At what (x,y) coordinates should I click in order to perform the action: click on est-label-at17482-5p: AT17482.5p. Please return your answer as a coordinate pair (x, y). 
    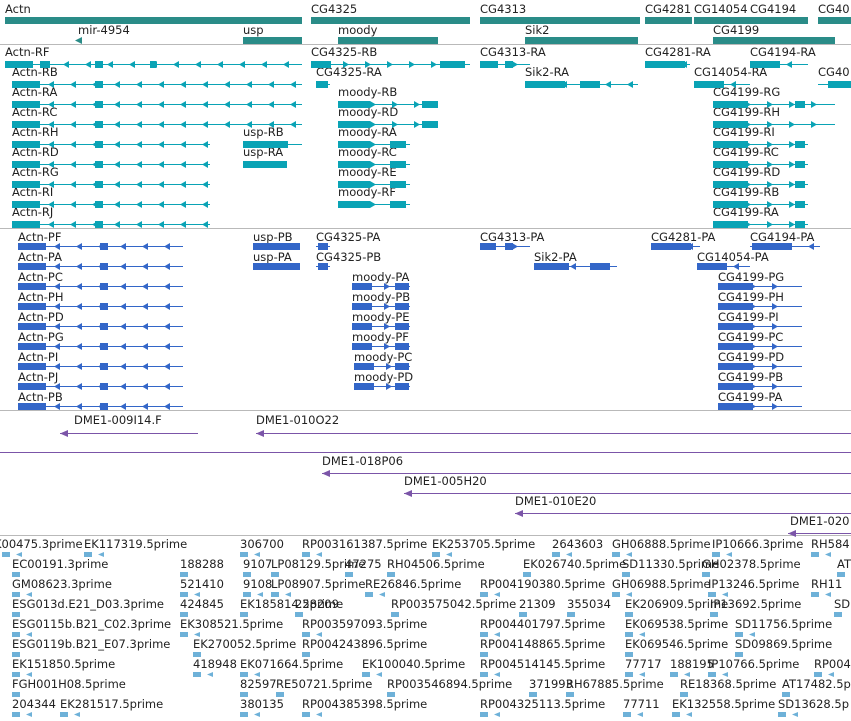
    Looking at the image, I should click on (816, 684).